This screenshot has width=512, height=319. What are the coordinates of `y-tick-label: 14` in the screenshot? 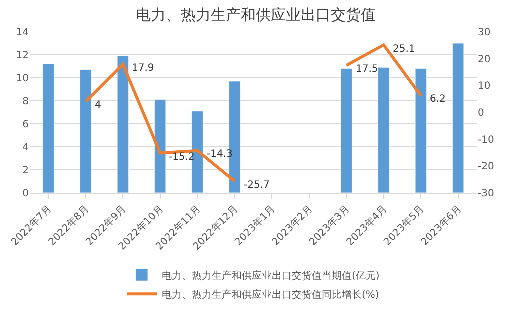 It's located at (22, 33).